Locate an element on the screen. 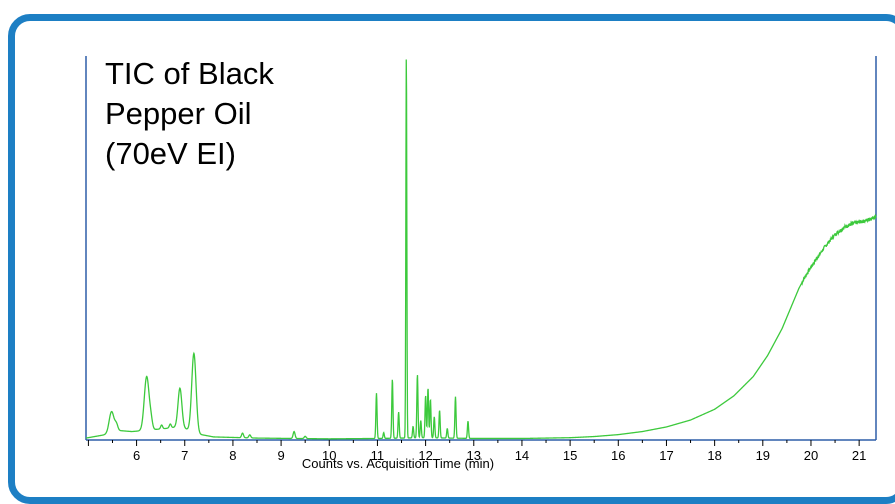  x-tick-label-6: 6 is located at coordinates (136, 455).